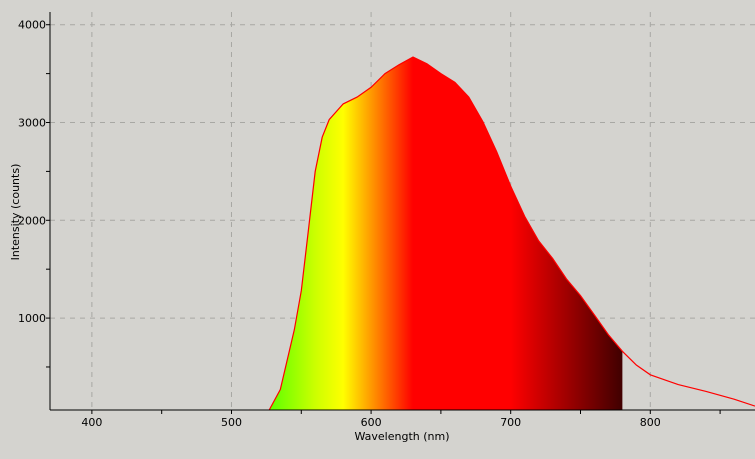 The image size is (755, 459). What do you see at coordinates (371, 422) in the screenshot?
I see `x-tick-label: 600` at bounding box center [371, 422].